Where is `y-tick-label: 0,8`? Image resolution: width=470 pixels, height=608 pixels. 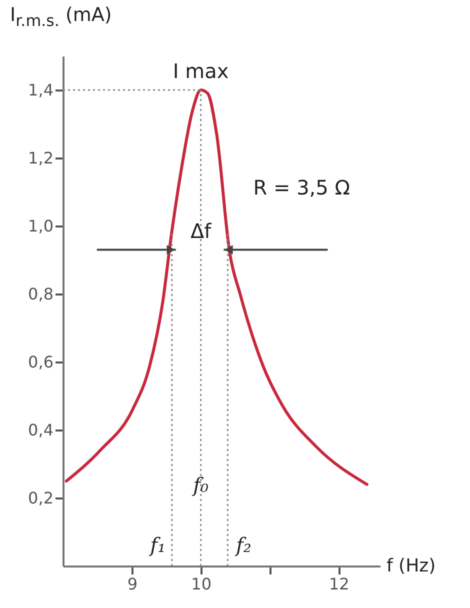 y-tick-label: 0,8 is located at coordinates (41, 294).